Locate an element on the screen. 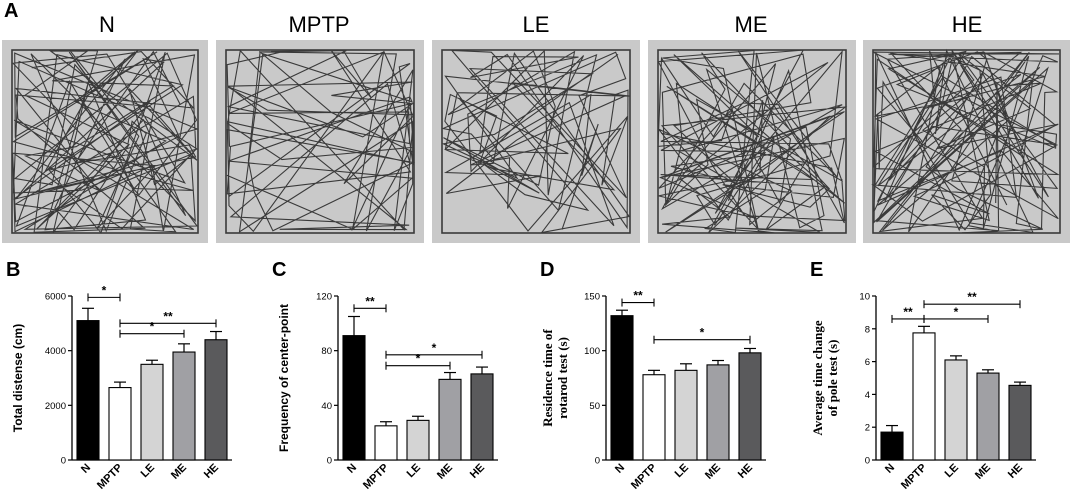 This screenshot has width=1072, height=502. arena-trace-mptp is located at coordinates (320, 141).